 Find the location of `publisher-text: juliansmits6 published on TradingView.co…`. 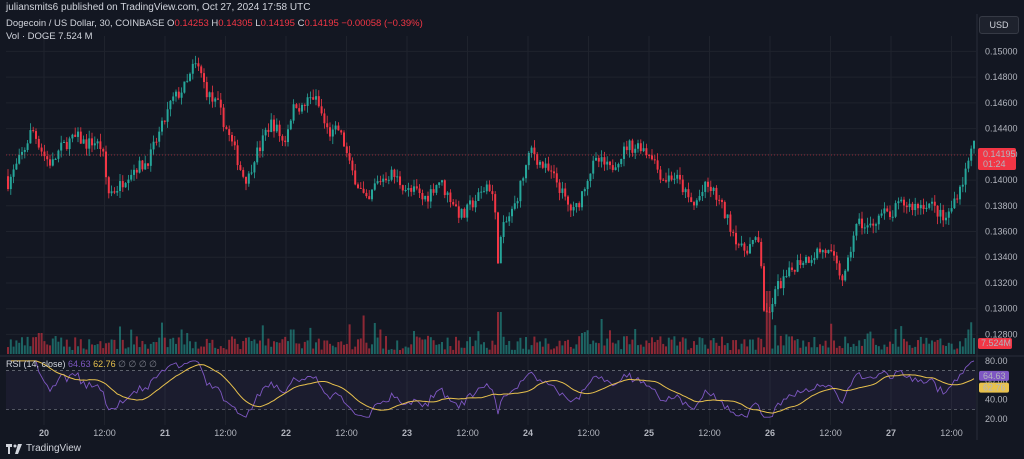

publisher-text: juliansmits6 published on TradingView.co… is located at coordinates (158, 7).